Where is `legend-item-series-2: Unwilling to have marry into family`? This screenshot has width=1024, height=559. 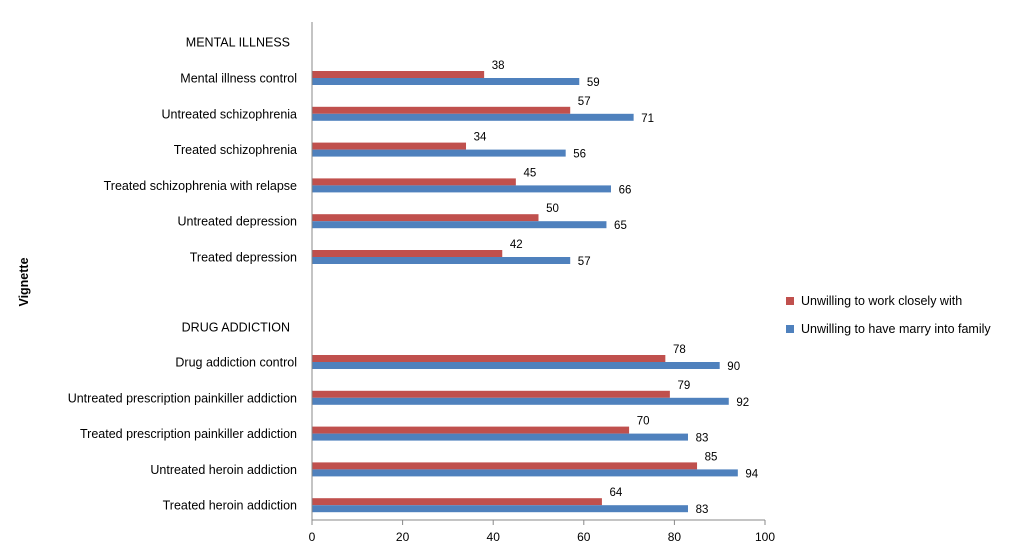
legend-item-series-2: Unwilling to have marry into family is located at coordinates (888, 329).